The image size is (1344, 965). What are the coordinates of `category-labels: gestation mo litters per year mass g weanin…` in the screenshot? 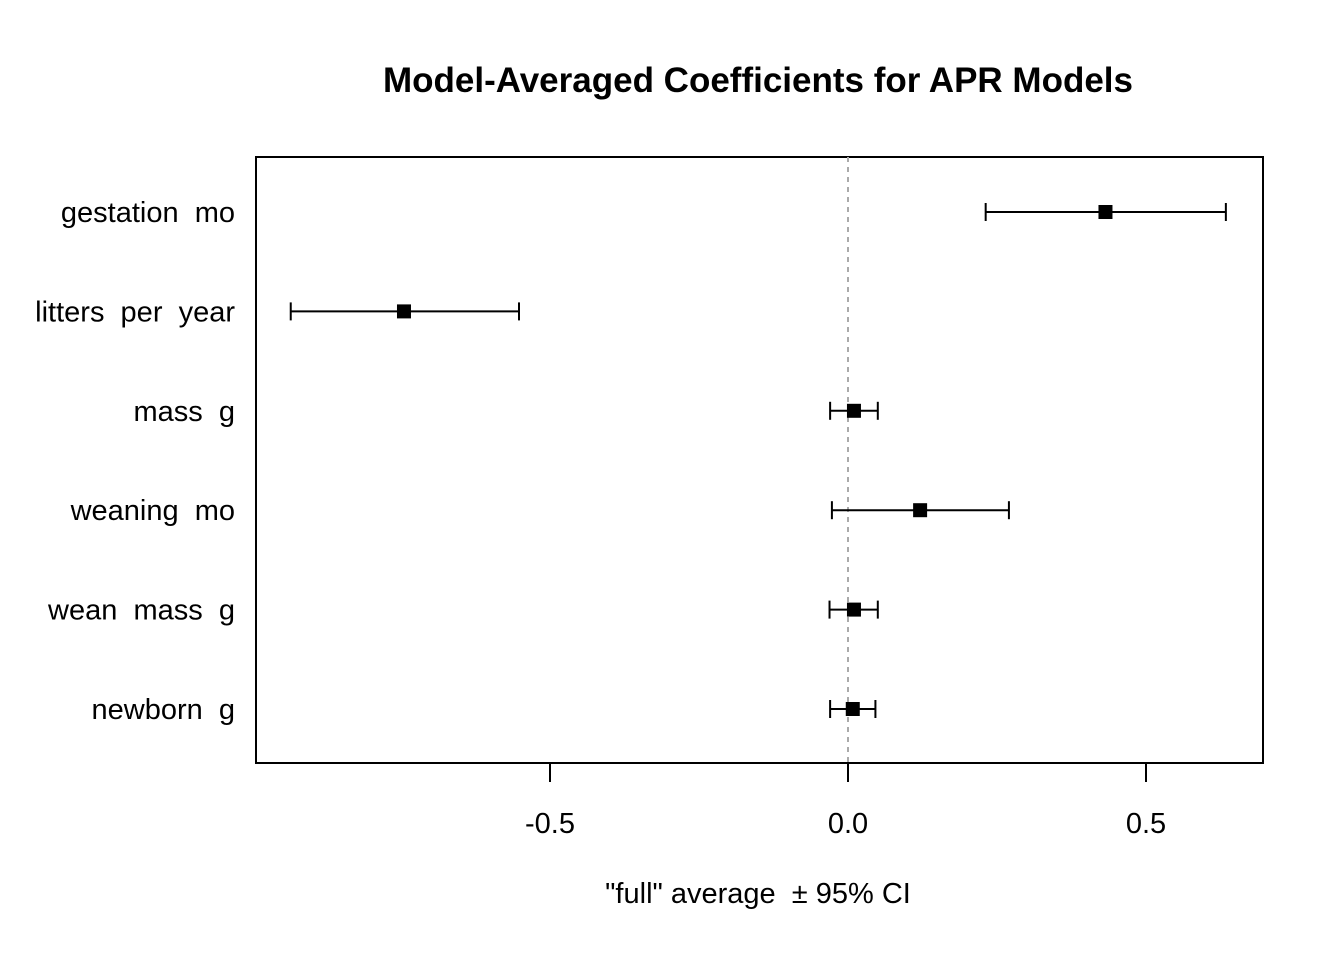 It's located at (135, 461).